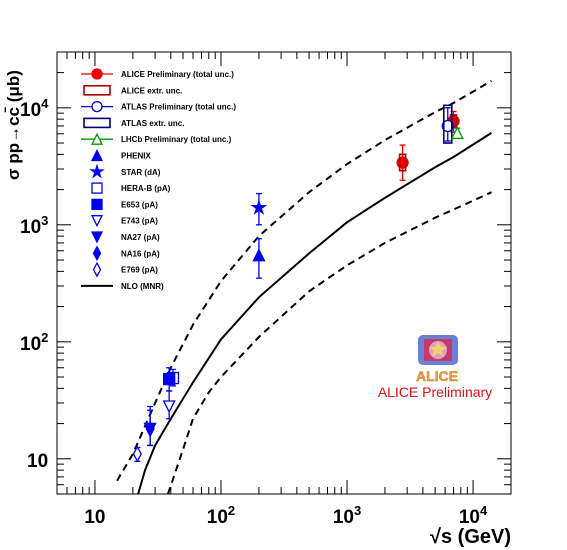 This screenshot has width=567, height=550. I want to click on y-tick-label: 10², so click(34, 342).